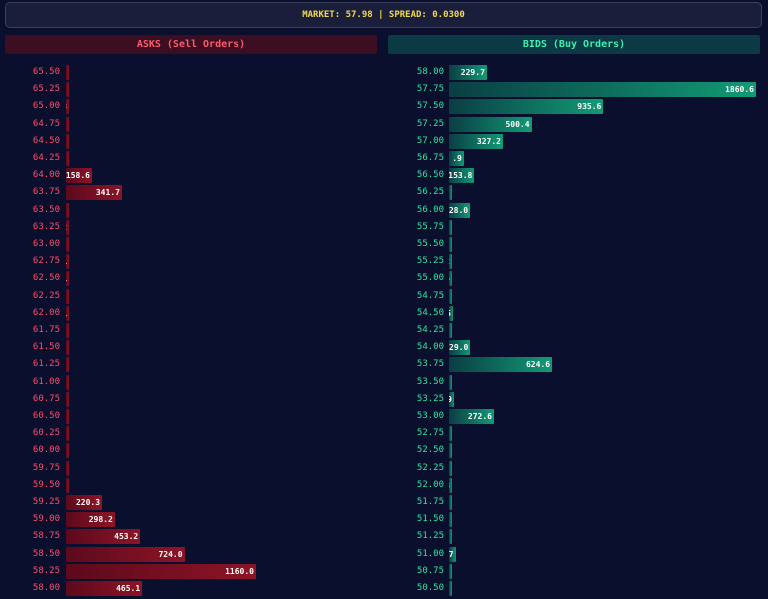 This screenshot has height=599, width=768. What do you see at coordinates (46, 261) in the screenshot?
I see `asks-price: 62.75` at bounding box center [46, 261].